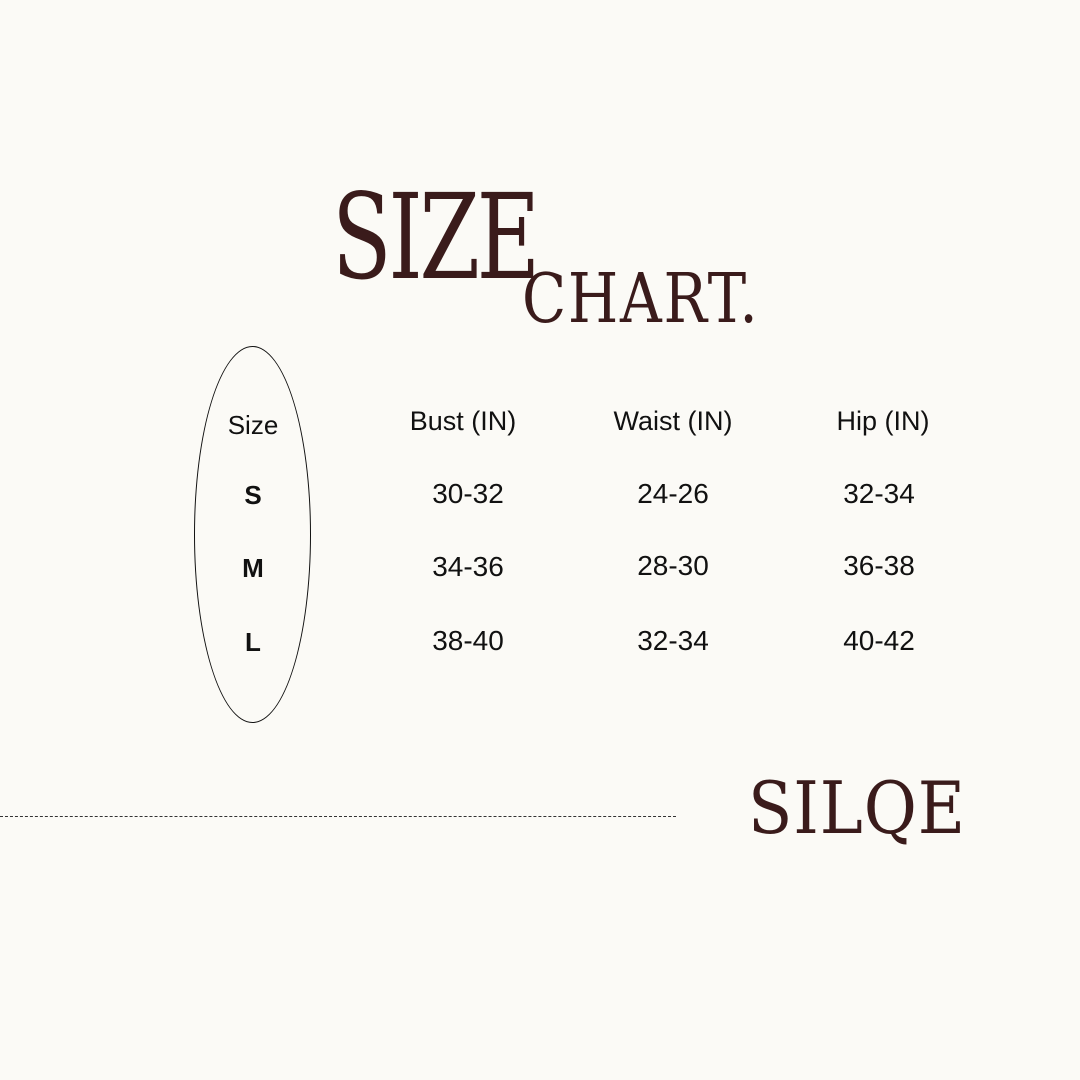 Image resolution: width=1080 pixels, height=1080 pixels. Describe the element at coordinates (468, 640) in the screenshot. I see `table-cell: 38-40` at that location.